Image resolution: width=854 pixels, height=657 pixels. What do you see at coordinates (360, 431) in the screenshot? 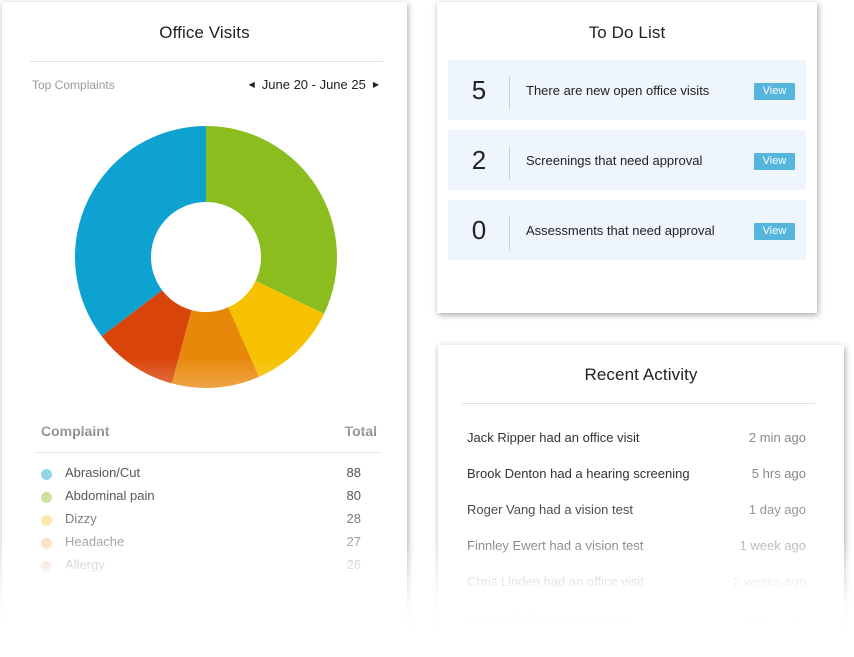
I see `total-column-header: Total` at bounding box center [360, 431].